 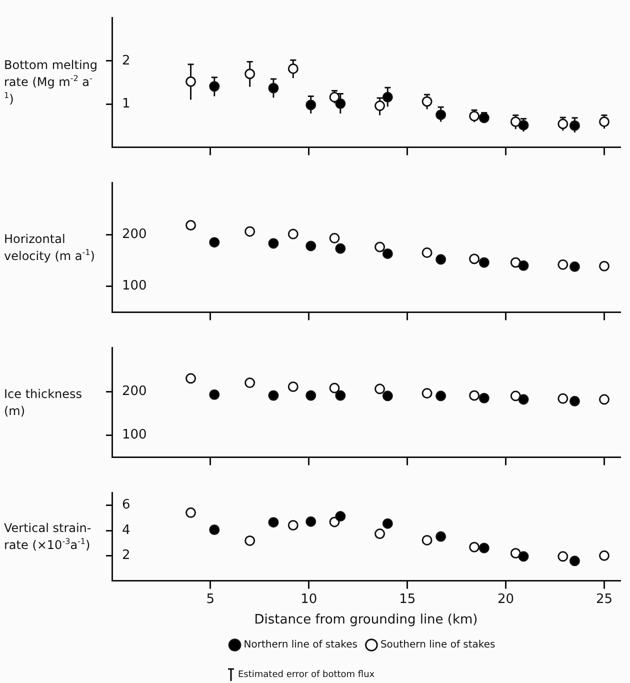 I want to click on text: Estimated error of bottom flux, so click(x=306, y=675).